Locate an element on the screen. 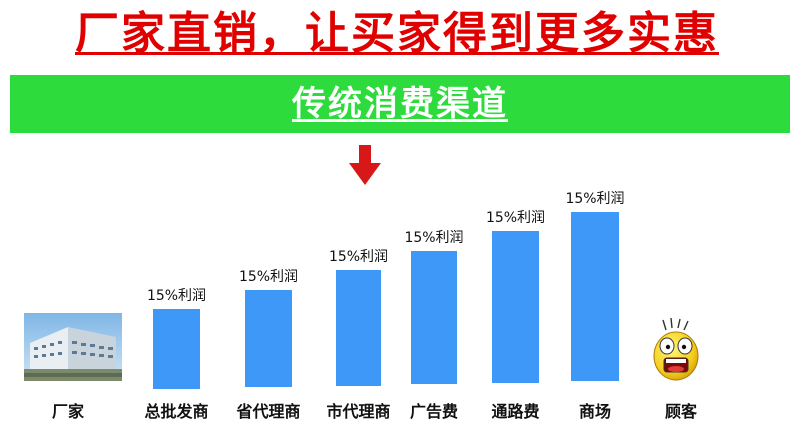 This screenshot has height=445, width=794. factory-label: 厂家 is located at coordinates (67, 411).